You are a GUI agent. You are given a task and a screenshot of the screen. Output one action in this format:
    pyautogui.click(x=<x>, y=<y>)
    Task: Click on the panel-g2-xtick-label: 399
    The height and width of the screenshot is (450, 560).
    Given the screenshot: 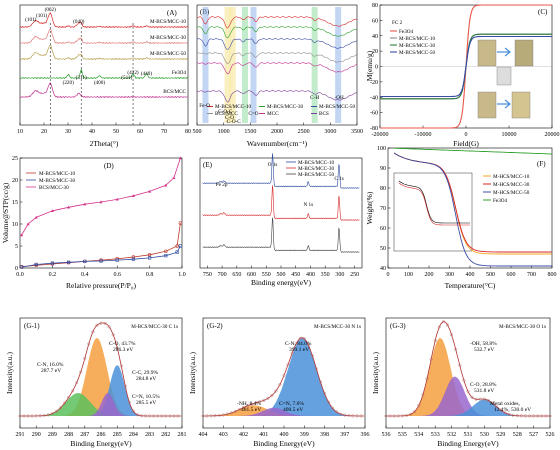 What is the action you would take?
    pyautogui.click(x=304, y=435)
    